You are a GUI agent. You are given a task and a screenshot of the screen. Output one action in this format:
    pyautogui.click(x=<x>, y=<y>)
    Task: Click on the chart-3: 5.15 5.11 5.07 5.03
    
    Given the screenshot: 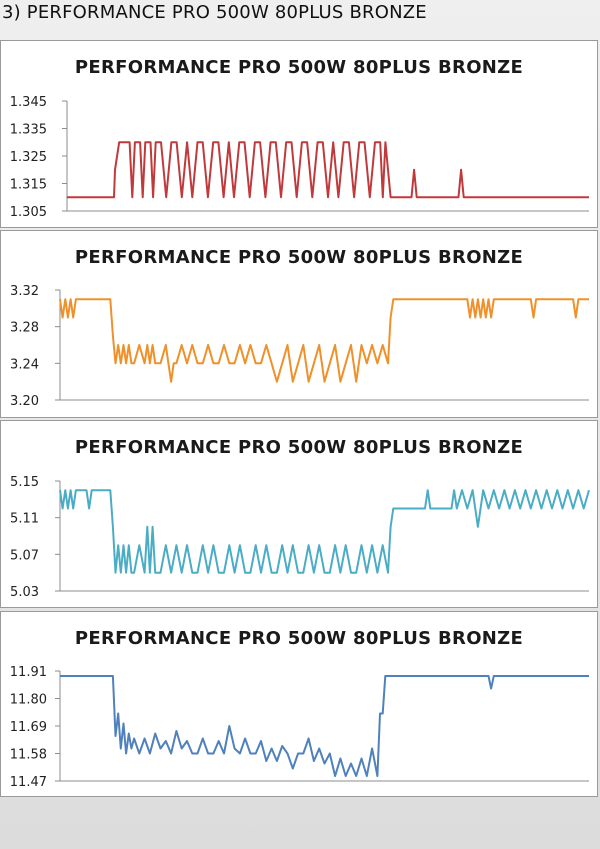 What is the action you would take?
    pyautogui.click(x=300, y=537)
    